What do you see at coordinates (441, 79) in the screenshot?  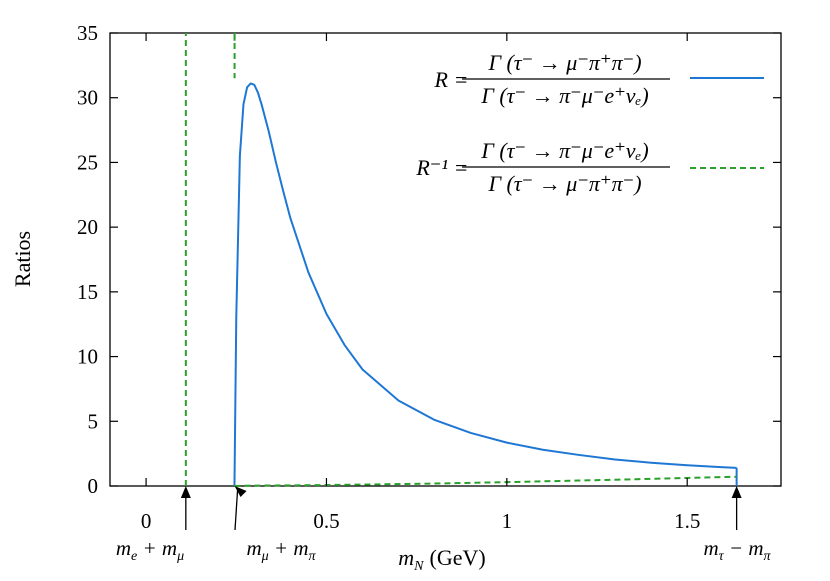 I see `legend-r-lhs: R` at bounding box center [441, 79].